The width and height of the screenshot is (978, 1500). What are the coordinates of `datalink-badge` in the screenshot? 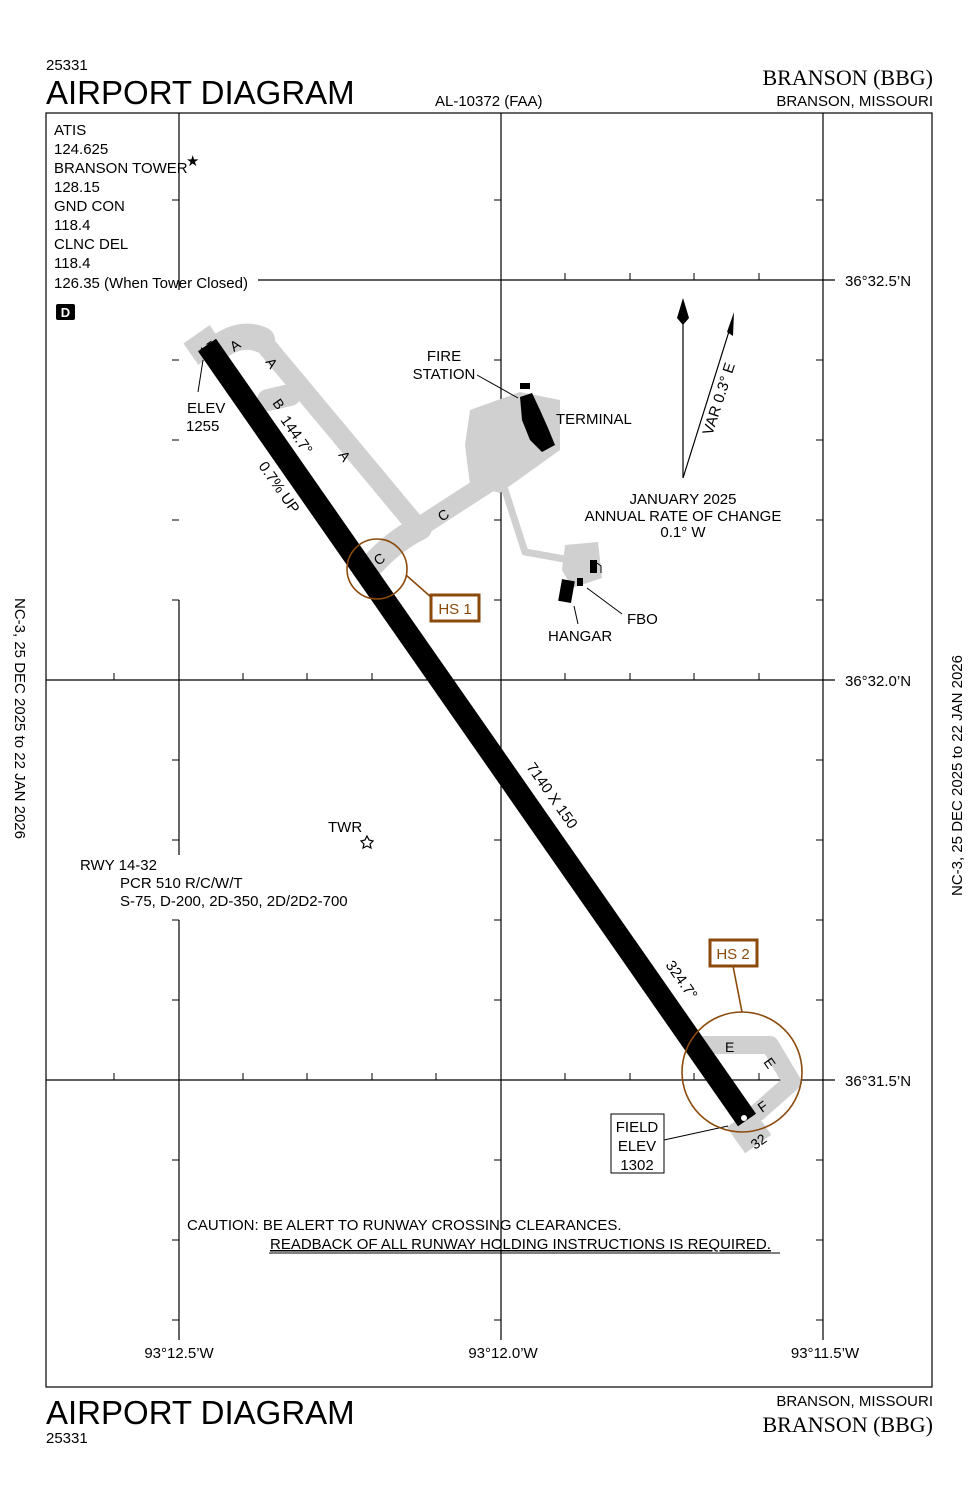 It's located at (65, 312).